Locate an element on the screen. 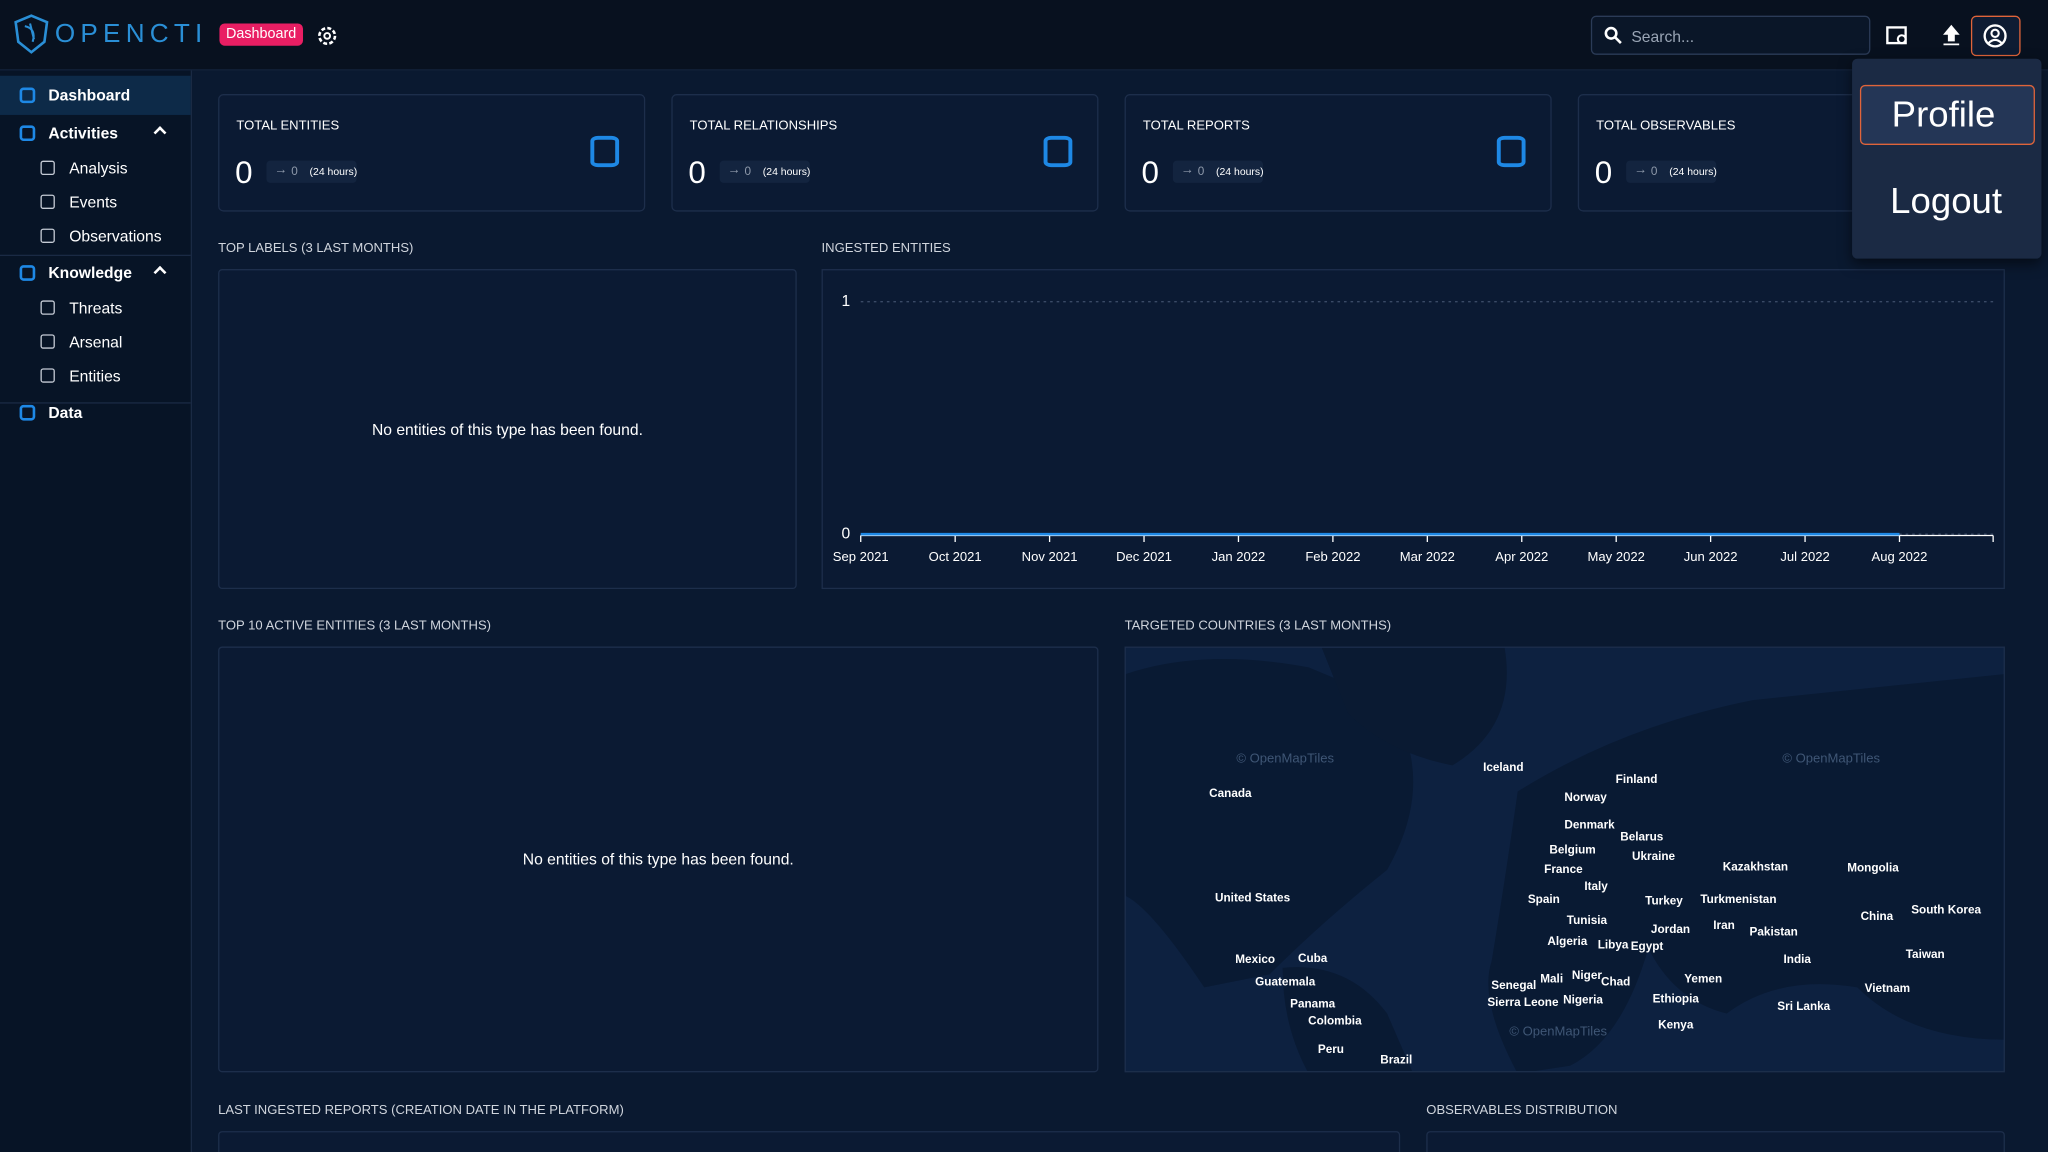 The image size is (2048, 1152). logo-icon is located at coordinates (31, 34).